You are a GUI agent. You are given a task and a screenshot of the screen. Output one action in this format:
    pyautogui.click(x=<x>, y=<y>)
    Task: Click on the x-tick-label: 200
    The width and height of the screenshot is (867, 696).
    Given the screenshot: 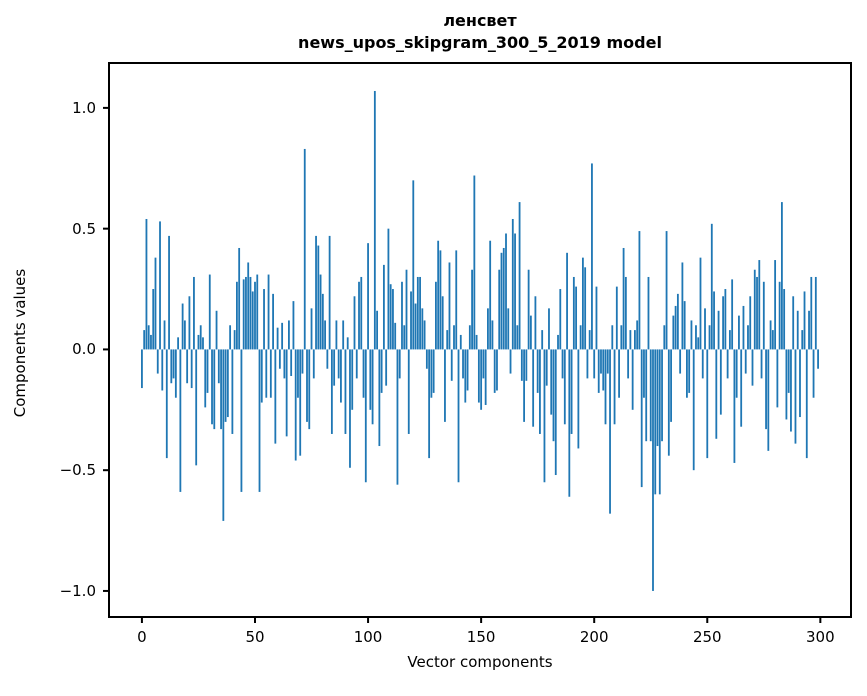 What is the action you would take?
    pyautogui.click(x=594, y=637)
    